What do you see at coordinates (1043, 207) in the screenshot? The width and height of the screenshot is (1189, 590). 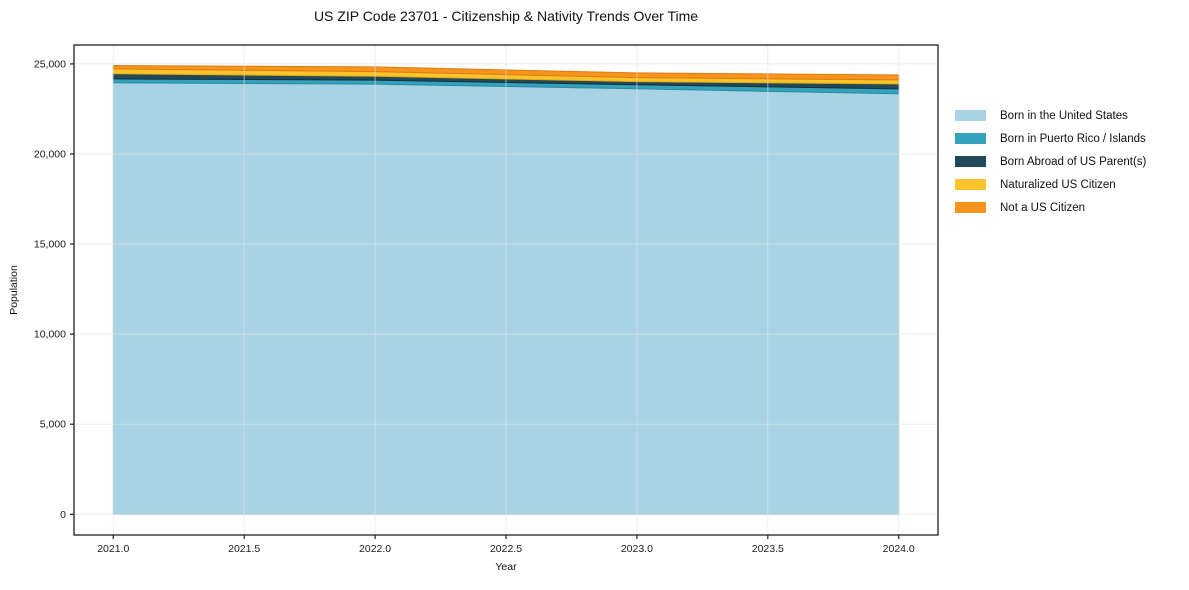 I see `legend-label: Not a US Citizen` at bounding box center [1043, 207].